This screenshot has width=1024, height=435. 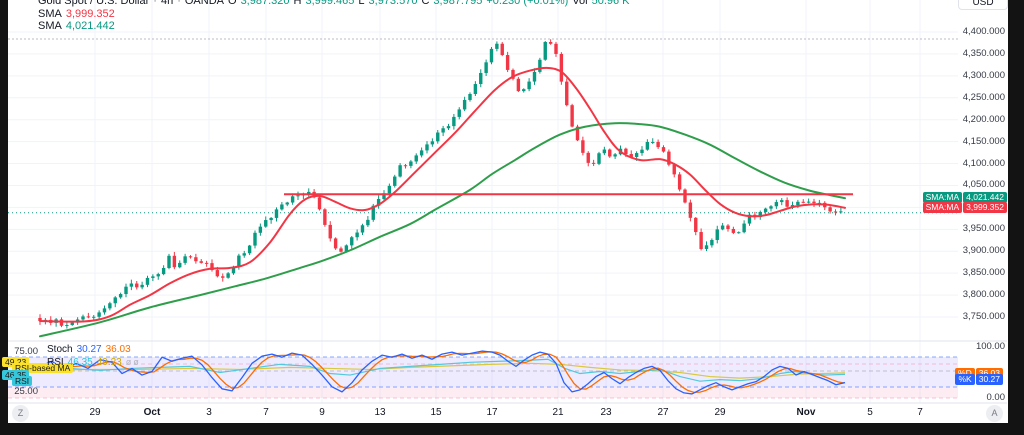 I want to click on time-tick-label: 23, so click(x=606, y=412).